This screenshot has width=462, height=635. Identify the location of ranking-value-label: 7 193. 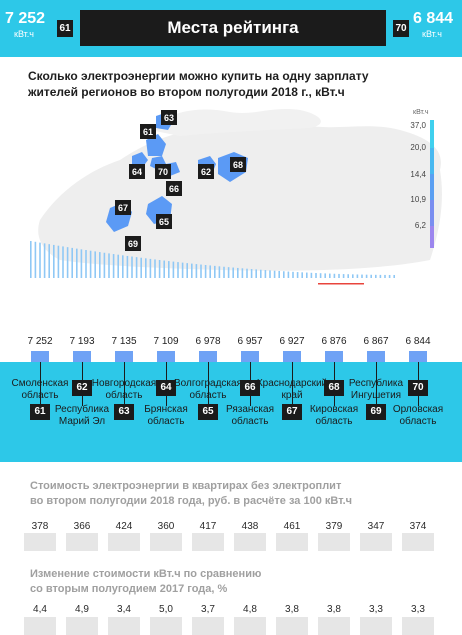
(82, 341).